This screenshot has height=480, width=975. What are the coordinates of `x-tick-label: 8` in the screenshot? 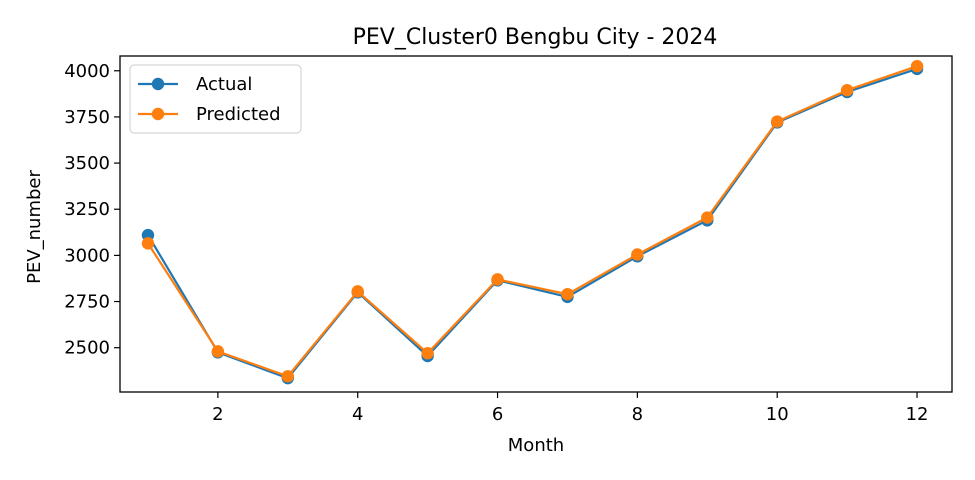 It's located at (637, 414).